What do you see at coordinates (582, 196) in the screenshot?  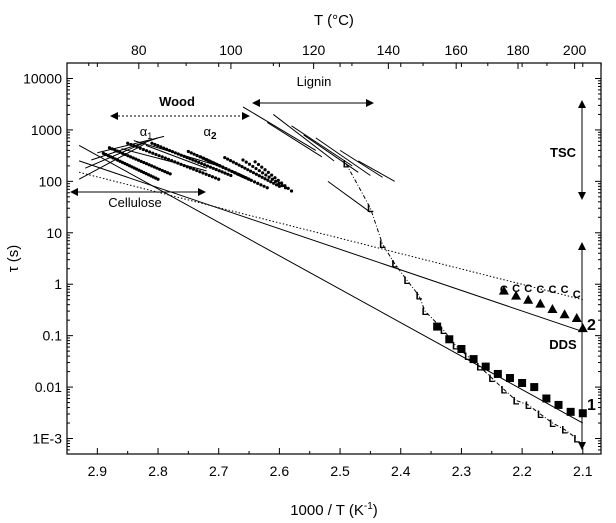 I see `tsc-arrow-down` at bounding box center [582, 196].